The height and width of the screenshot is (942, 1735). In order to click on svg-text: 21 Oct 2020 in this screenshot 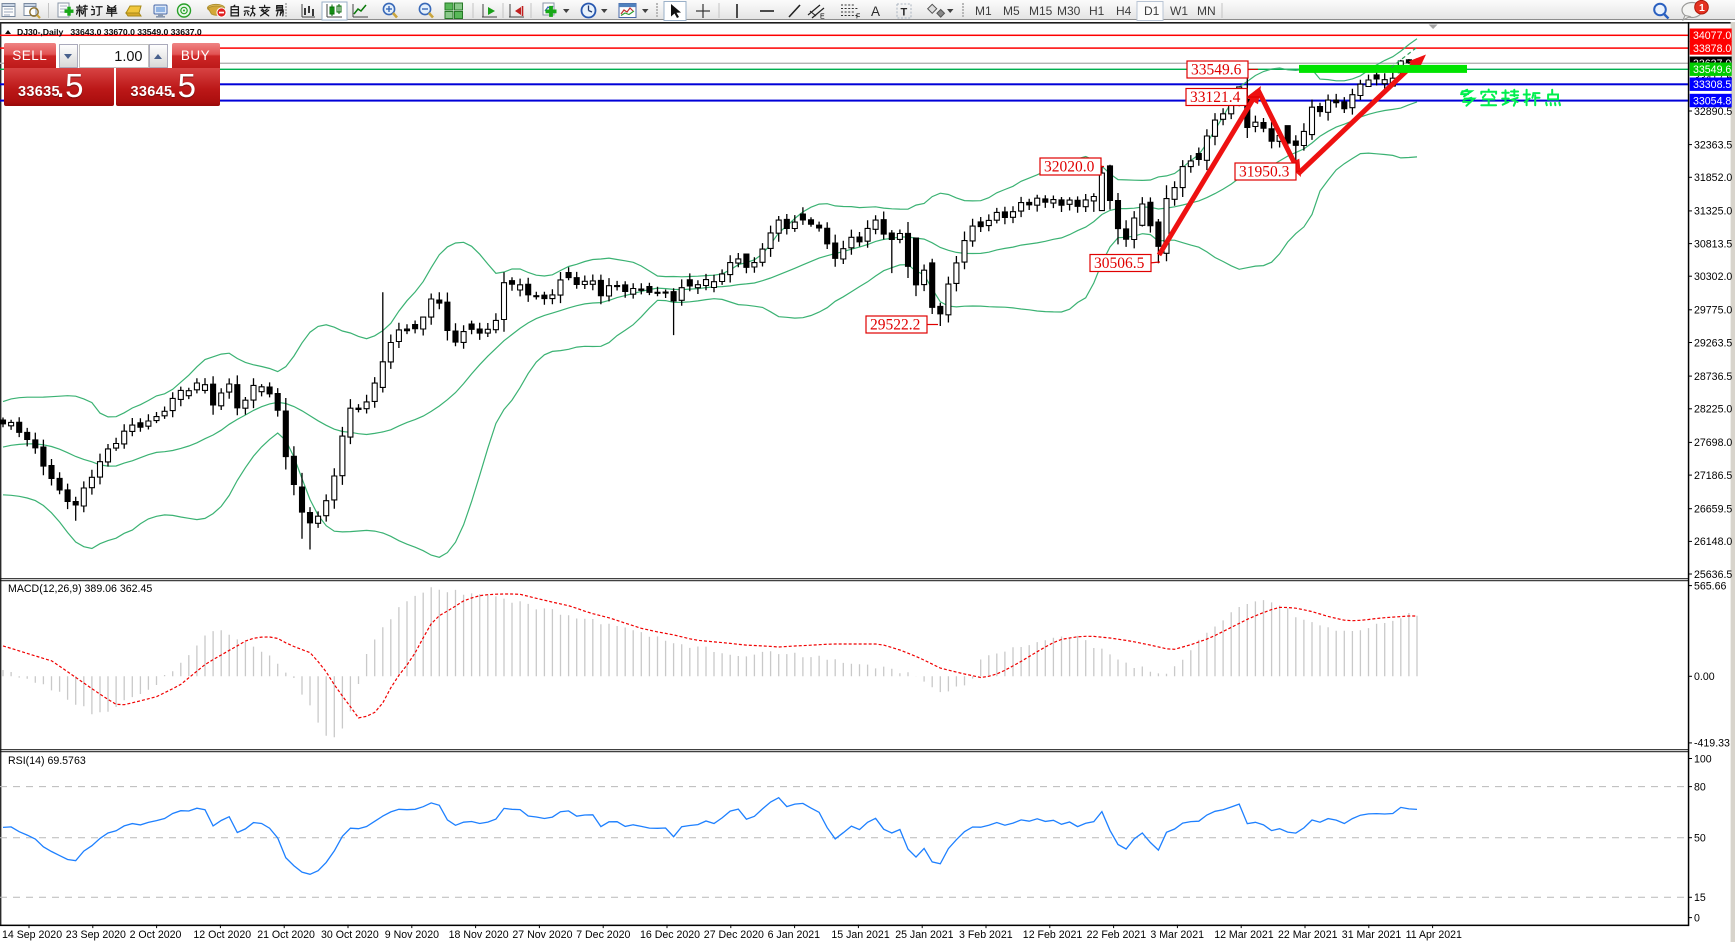, I will do `click(286, 935)`.